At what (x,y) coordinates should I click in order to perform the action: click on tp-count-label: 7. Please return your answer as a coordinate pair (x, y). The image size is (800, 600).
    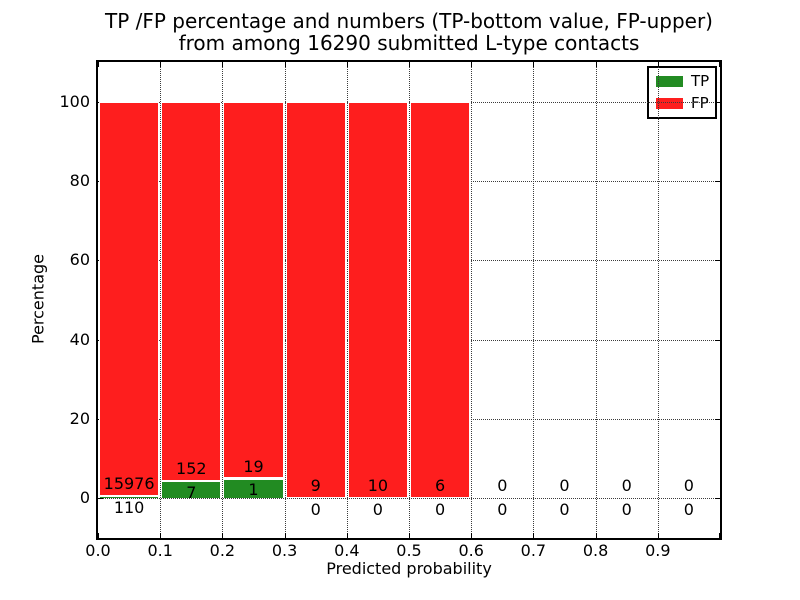
    Looking at the image, I should click on (191, 492).